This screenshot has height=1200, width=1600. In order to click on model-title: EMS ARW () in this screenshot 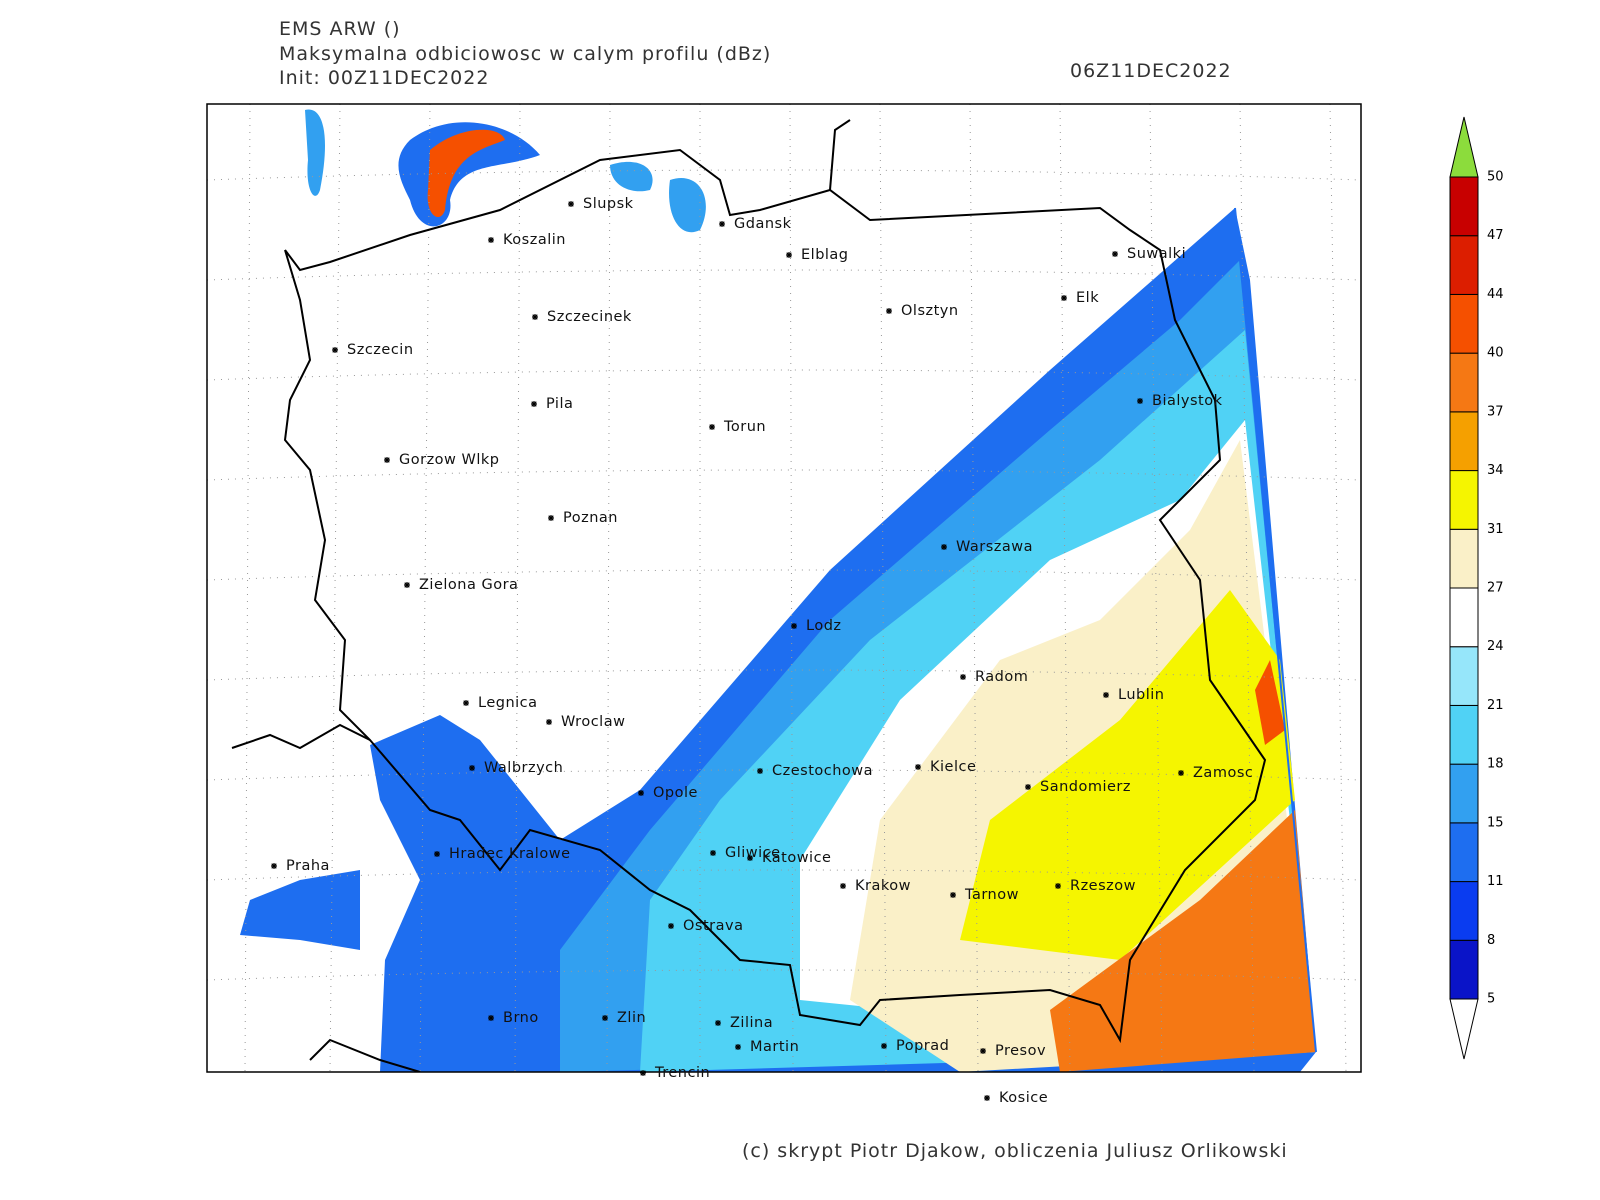, I will do `click(340, 29)`.